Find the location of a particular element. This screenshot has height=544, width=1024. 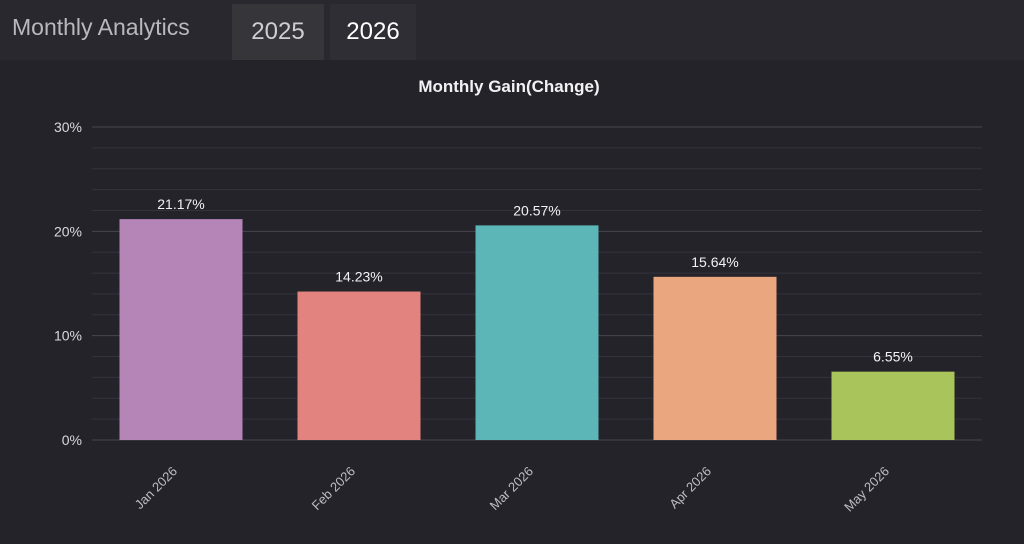

y-tick-label: 0% is located at coordinates (72, 440).